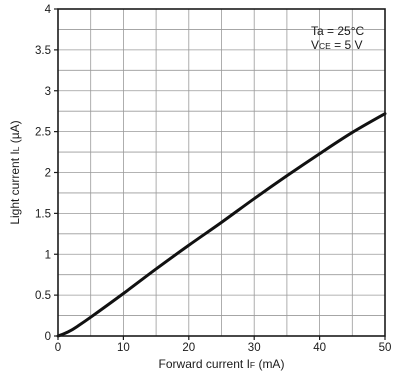 The width and height of the screenshot is (398, 382). I want to click on y-tick-label: 0, so click(48, 337).